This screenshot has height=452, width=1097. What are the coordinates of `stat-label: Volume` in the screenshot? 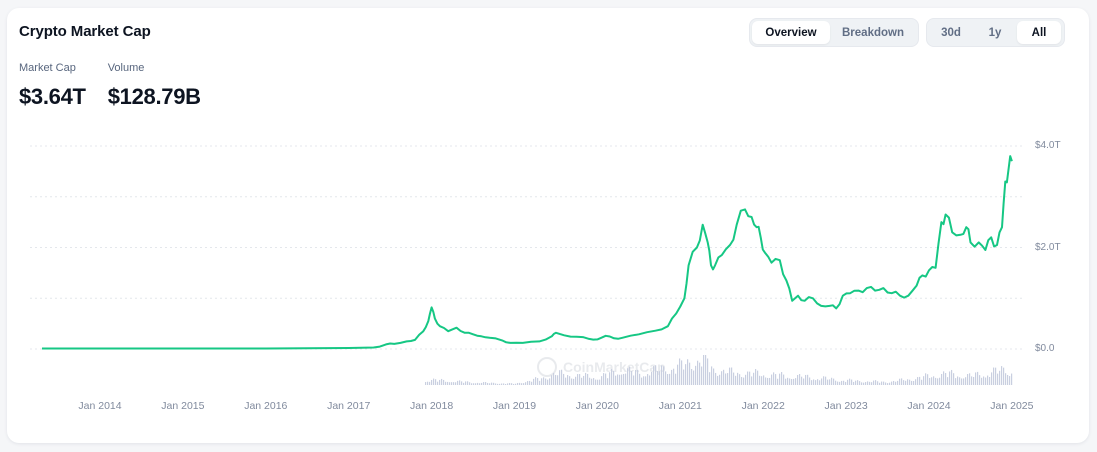 It's located at (126, 68).